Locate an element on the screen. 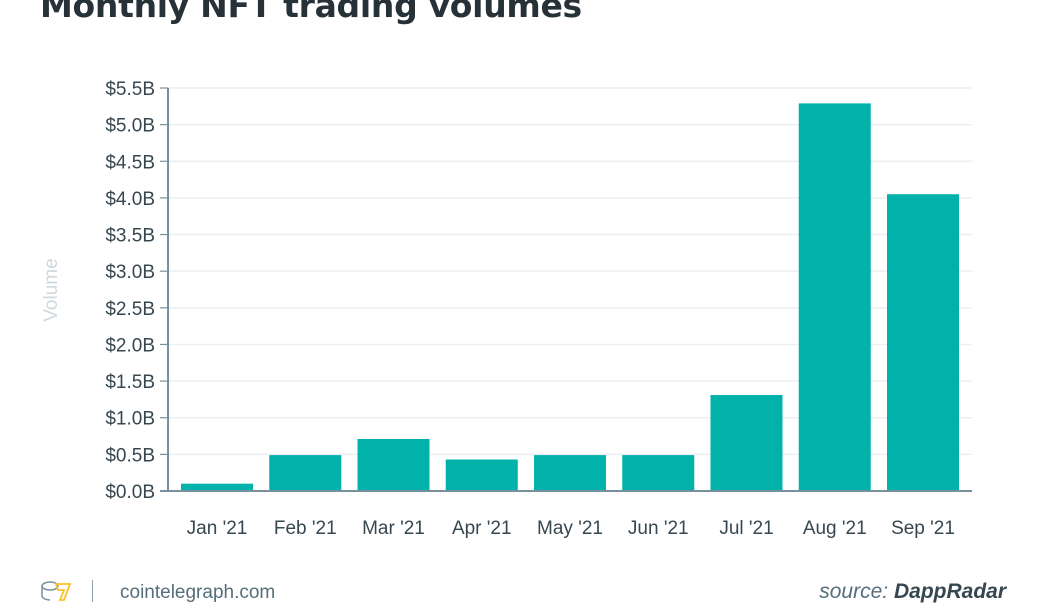  y-tick-label: $5.0B is located at coordinates (130, 126).